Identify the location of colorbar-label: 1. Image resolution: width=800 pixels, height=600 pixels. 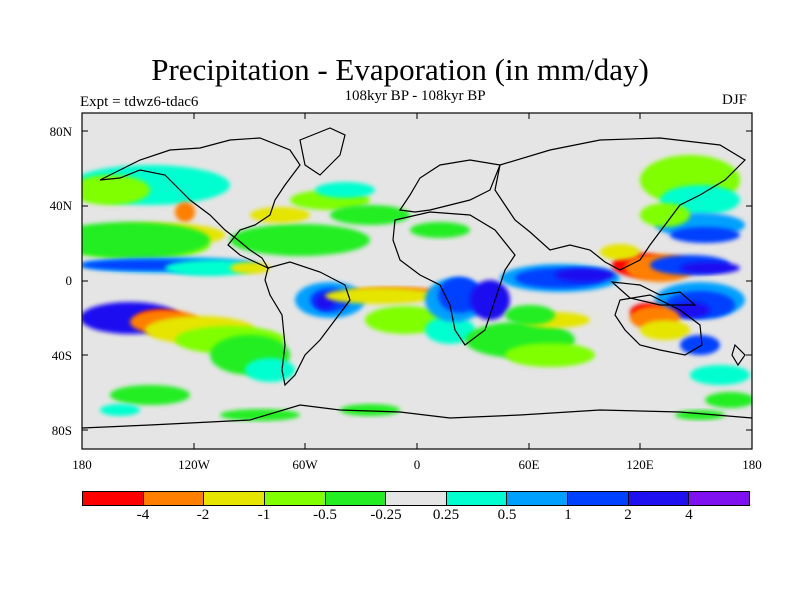
(568, 515).